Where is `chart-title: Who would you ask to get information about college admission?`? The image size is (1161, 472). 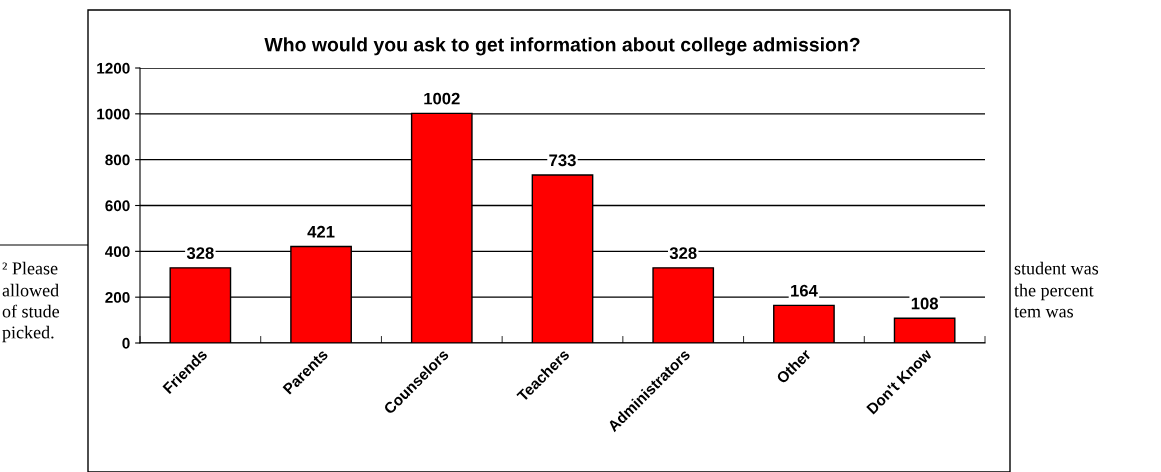 chart-title: Who would you ask to get information about college admission? is located at coordinates (562, 46).